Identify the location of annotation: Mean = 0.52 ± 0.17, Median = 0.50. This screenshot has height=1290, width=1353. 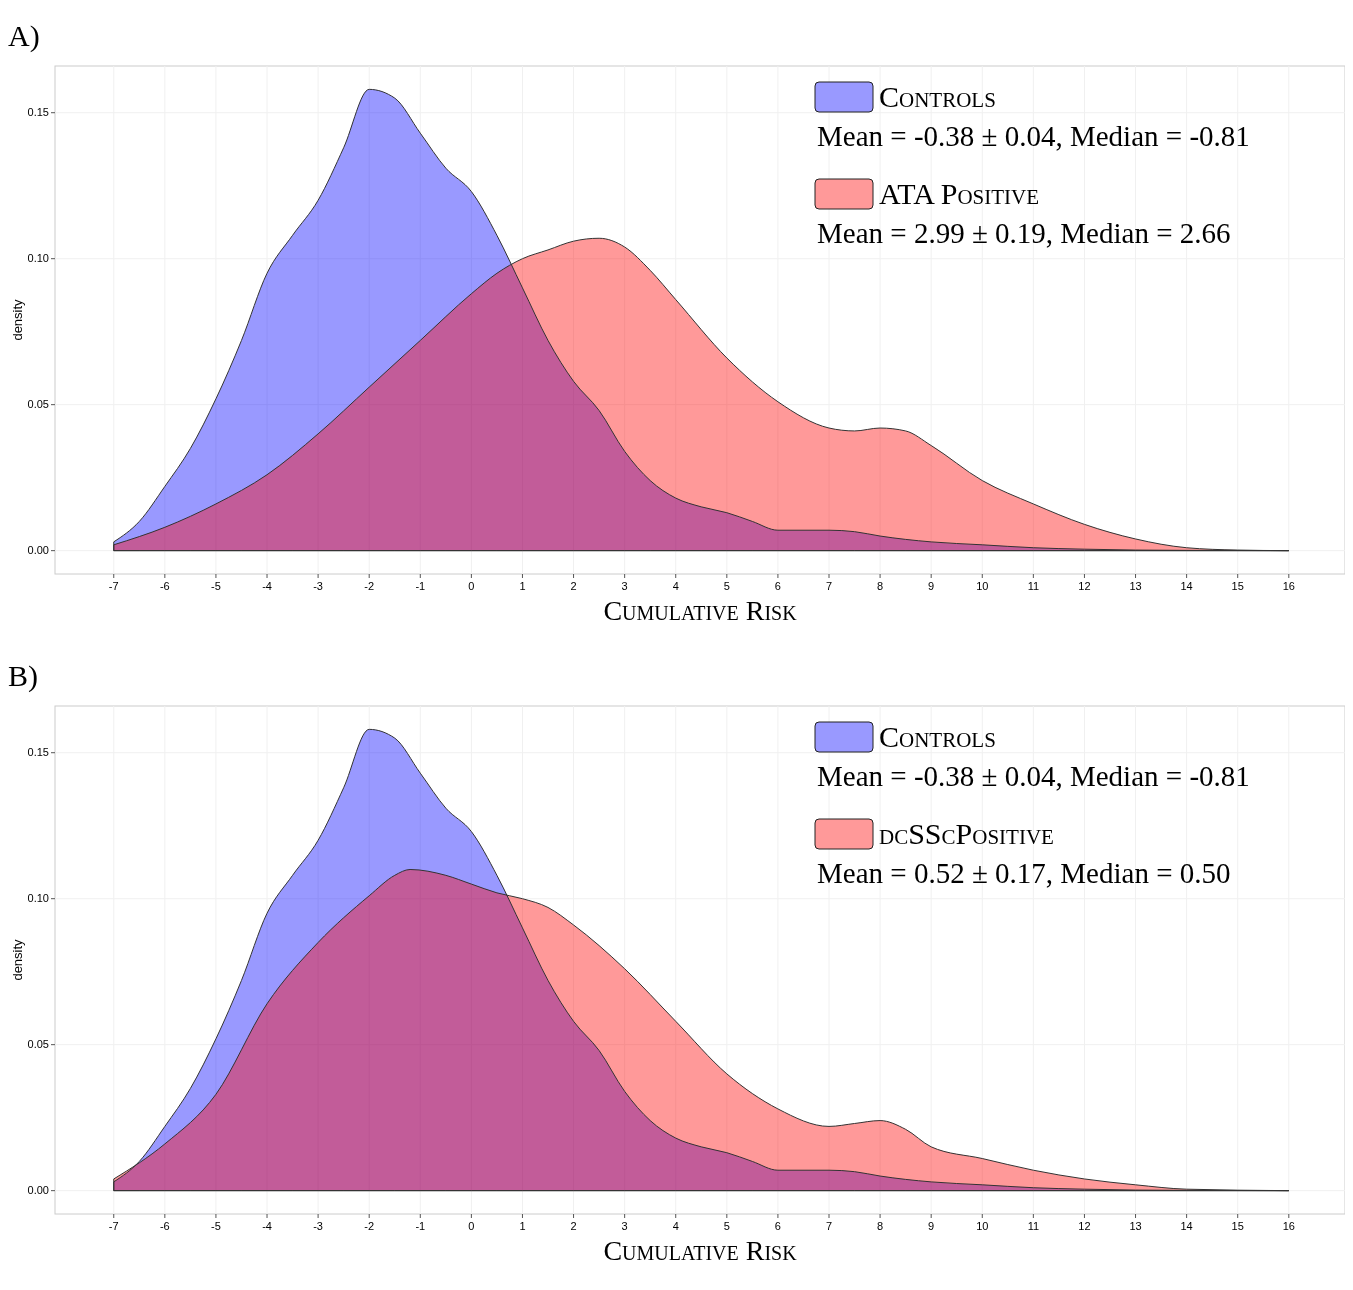
(1024, 873).